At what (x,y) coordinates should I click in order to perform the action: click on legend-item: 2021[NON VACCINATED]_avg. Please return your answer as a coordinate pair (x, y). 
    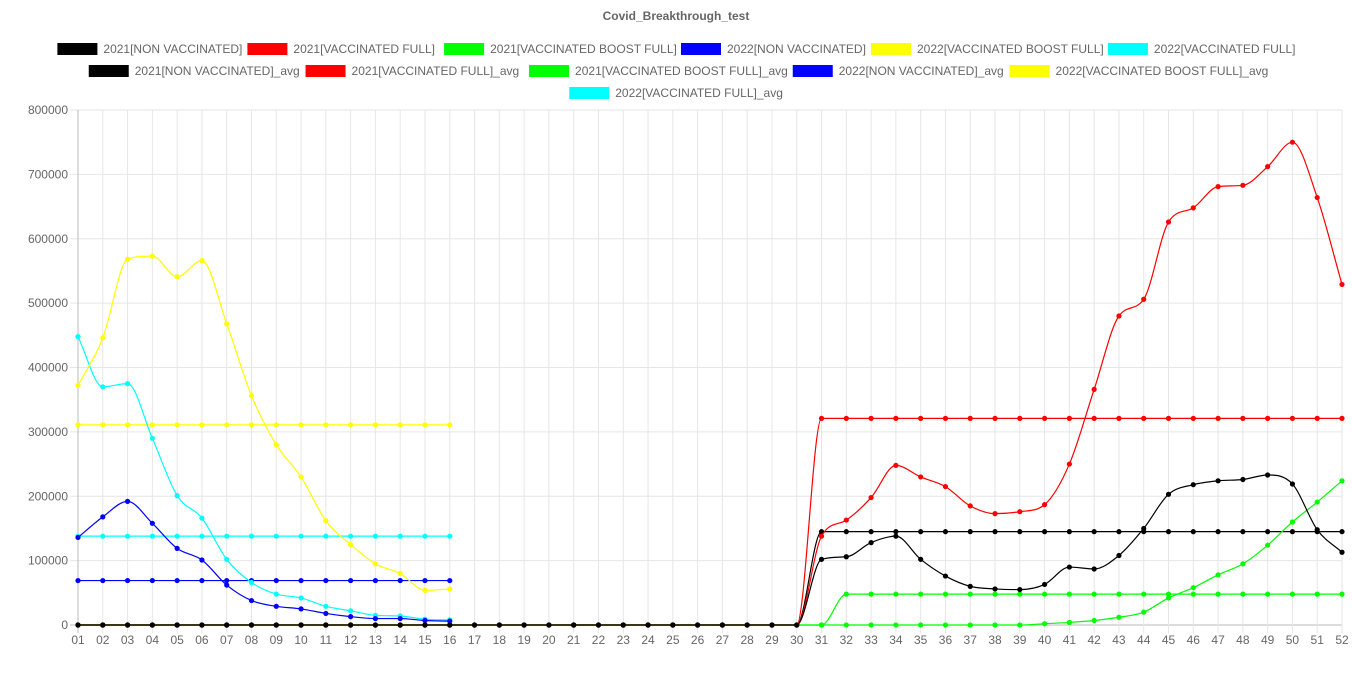
    Looking at the image, I should click on (194, 71).